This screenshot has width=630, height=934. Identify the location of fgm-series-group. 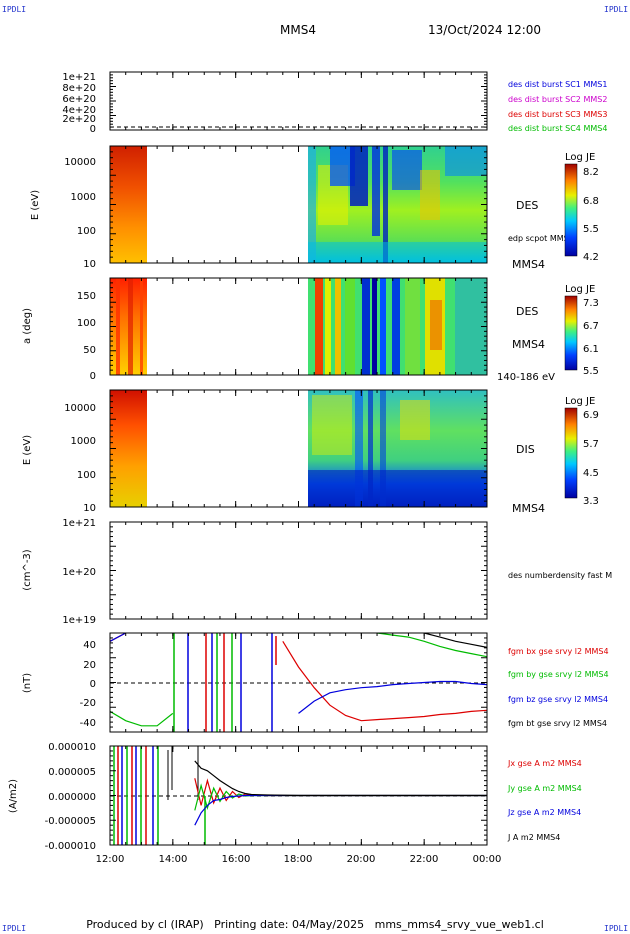
(298, 680).